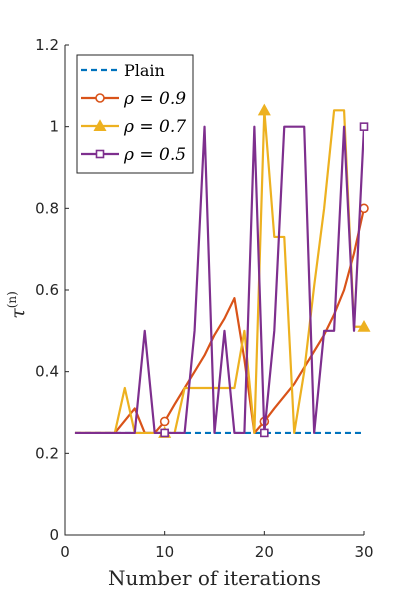 The image size is (400, 600). I want to click on legend-label: ρ = 0.5, so click(154, 155).